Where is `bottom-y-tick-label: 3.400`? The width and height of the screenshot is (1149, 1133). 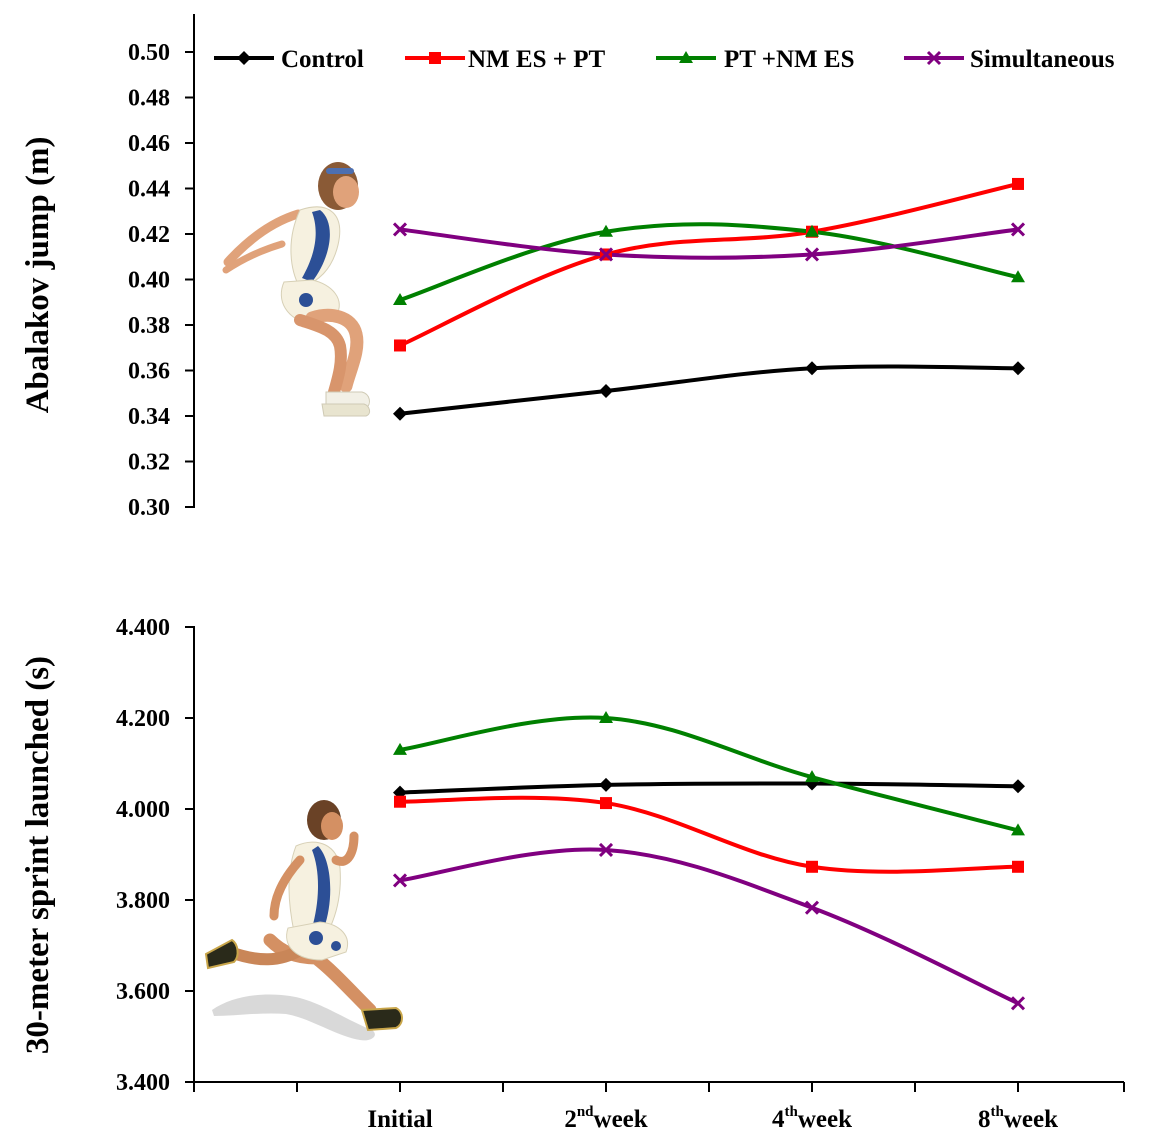
bottom-y-tick-label: 3.400 is located at coordinates (143, 1083).